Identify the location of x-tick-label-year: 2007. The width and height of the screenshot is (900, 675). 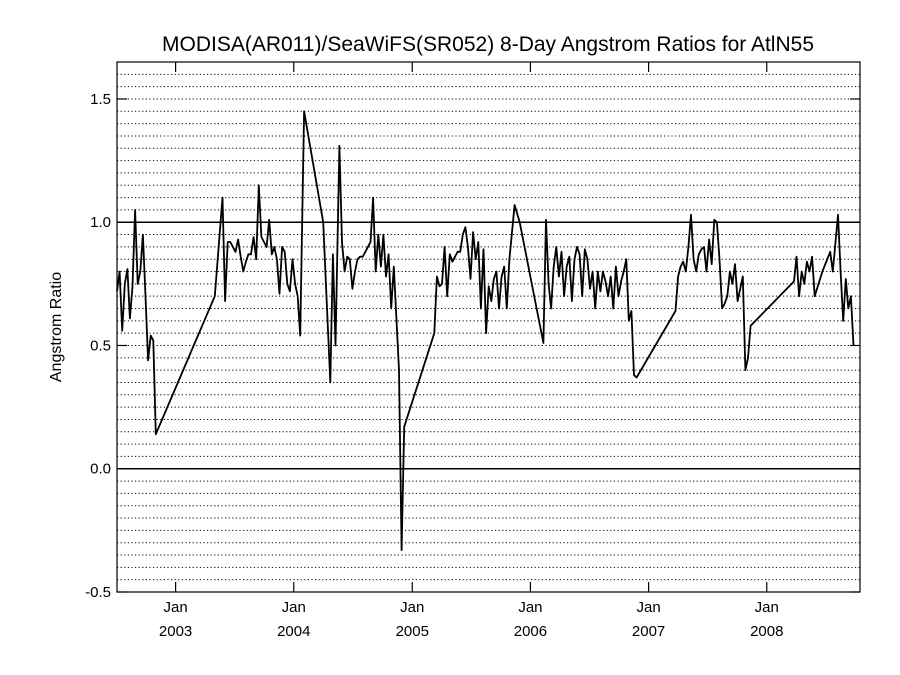
(648, 631).